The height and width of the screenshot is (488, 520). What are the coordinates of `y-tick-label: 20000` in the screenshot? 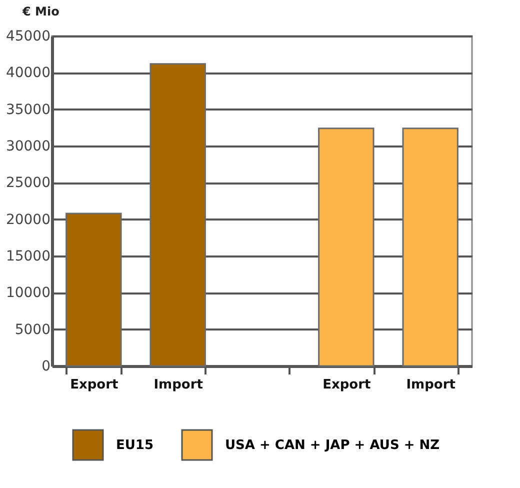 It's located at (28, 220).